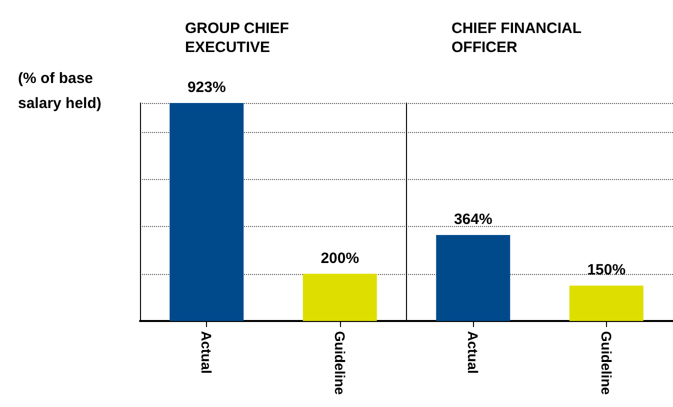 The height and width of the screenshot is (407, 673). What do you see at coordinates (239, 38) in the screenshot?
I see `text: GROUP CHIEF EXECUTIVE` at bounding box center [239, 38].